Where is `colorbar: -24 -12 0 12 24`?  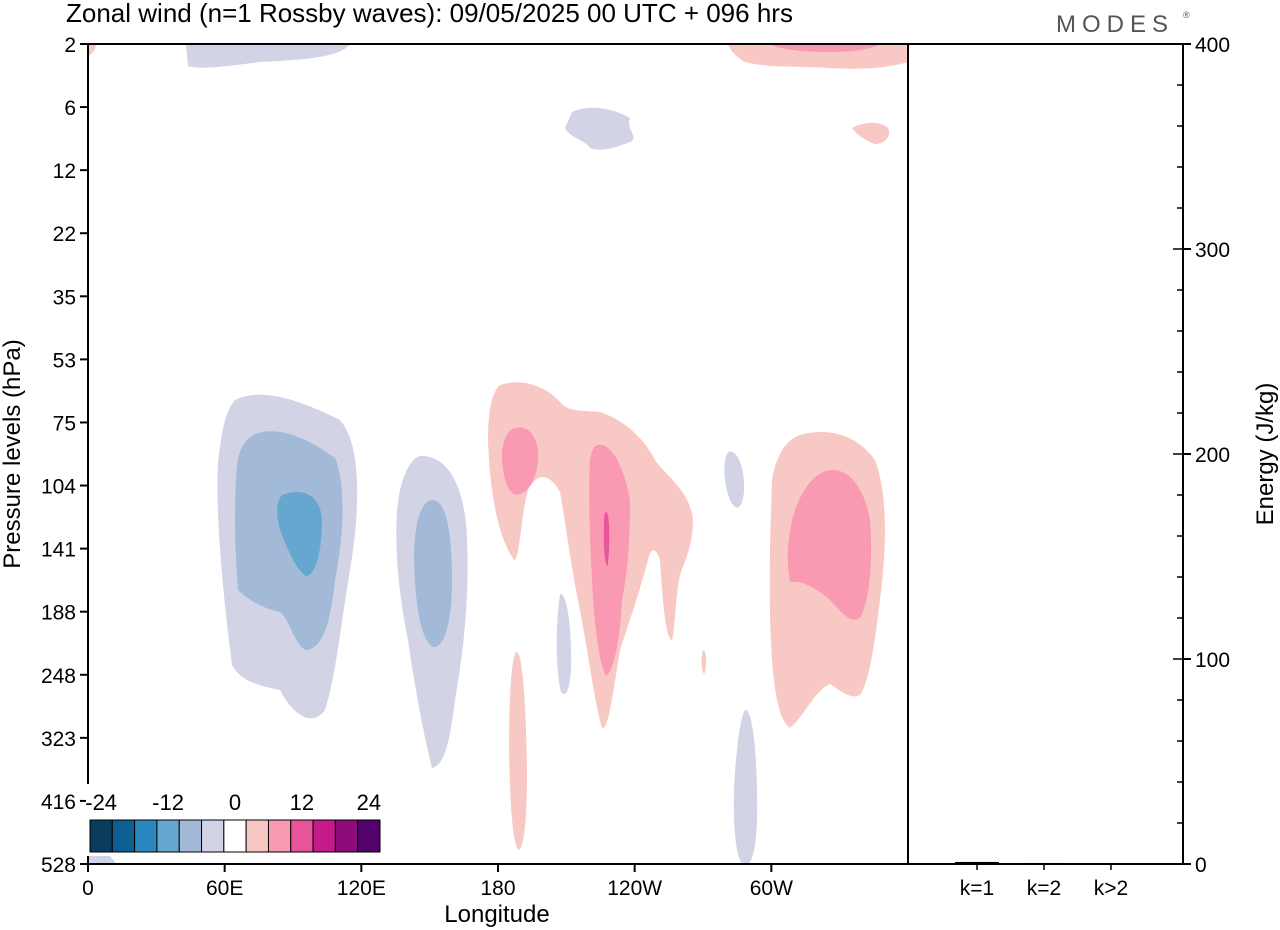
colorbar: -24 -12 0 12 24 is located at coordinates (234, 820).